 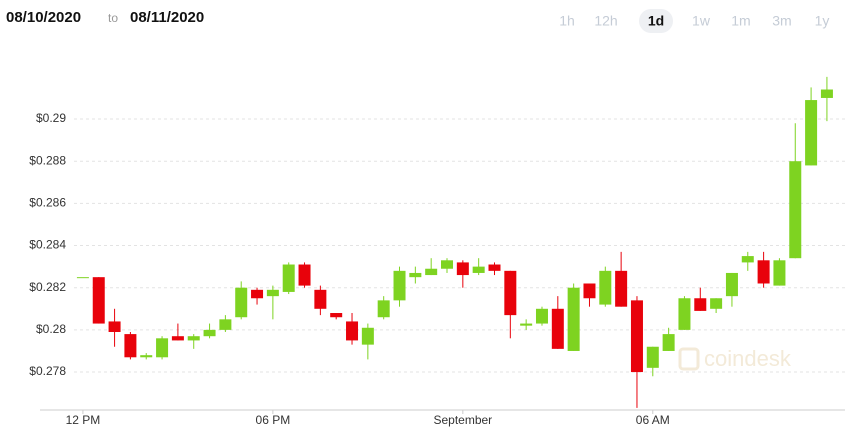 I want to click on x-tick-label: 12 PM, so click(x=83, y=420).